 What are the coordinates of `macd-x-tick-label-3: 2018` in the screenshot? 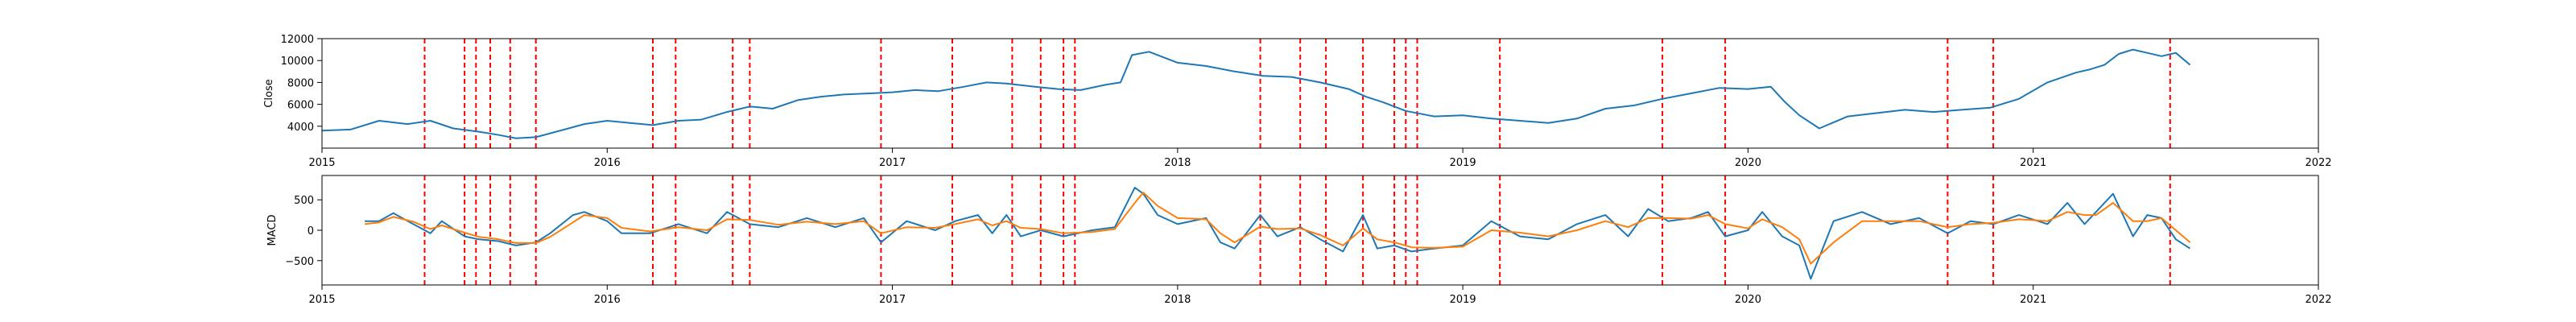 It's located at (1177, 300).